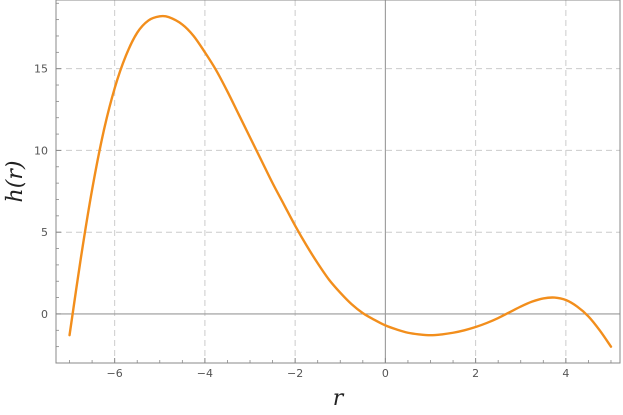 This screenshot has height=415, width=623. Describe the element at coordinates (339, 398) in the screenshot. I see `x-axis-label: r` at that location.